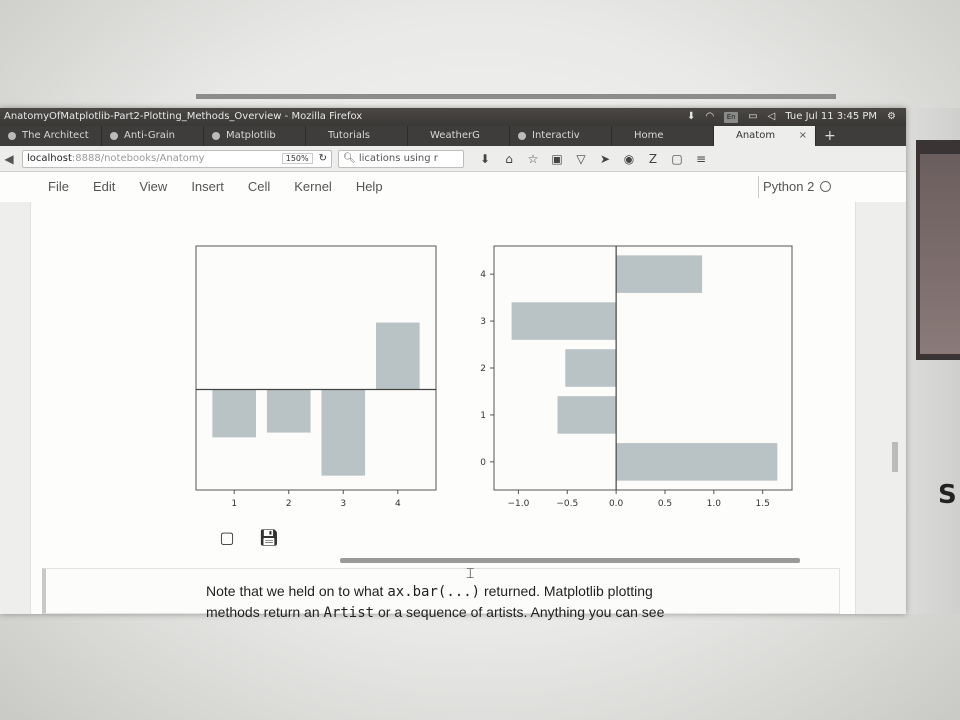  Describe the element at coordinates (567, 504) in the screenshot. I see `x-tick-label: −0.5` at that location.